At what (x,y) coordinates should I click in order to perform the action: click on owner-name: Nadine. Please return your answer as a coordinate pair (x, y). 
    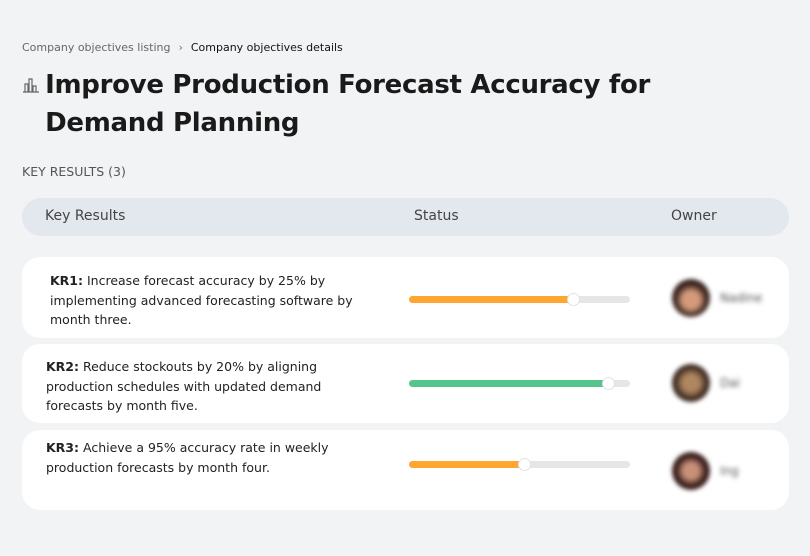
    Looking at the image, I should click on (741, 298).